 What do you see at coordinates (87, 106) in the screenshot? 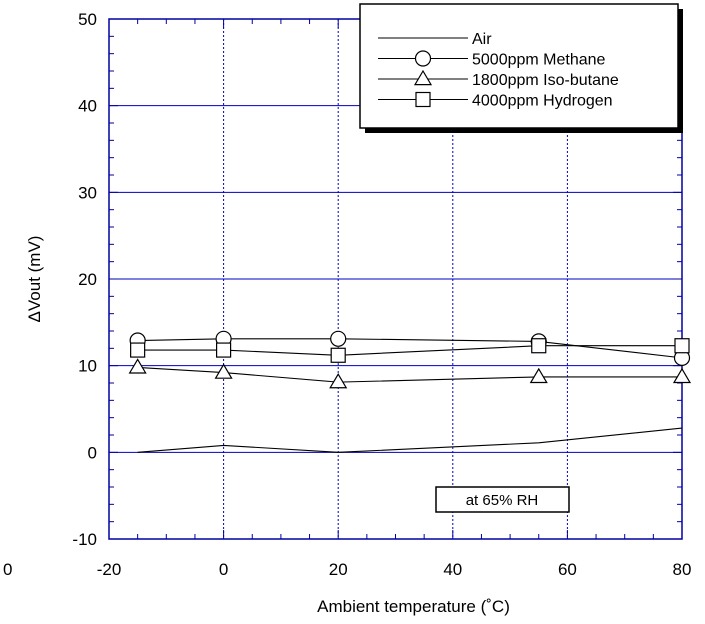
I see `y-tick-label: 40` at bounding box center [87, 106].